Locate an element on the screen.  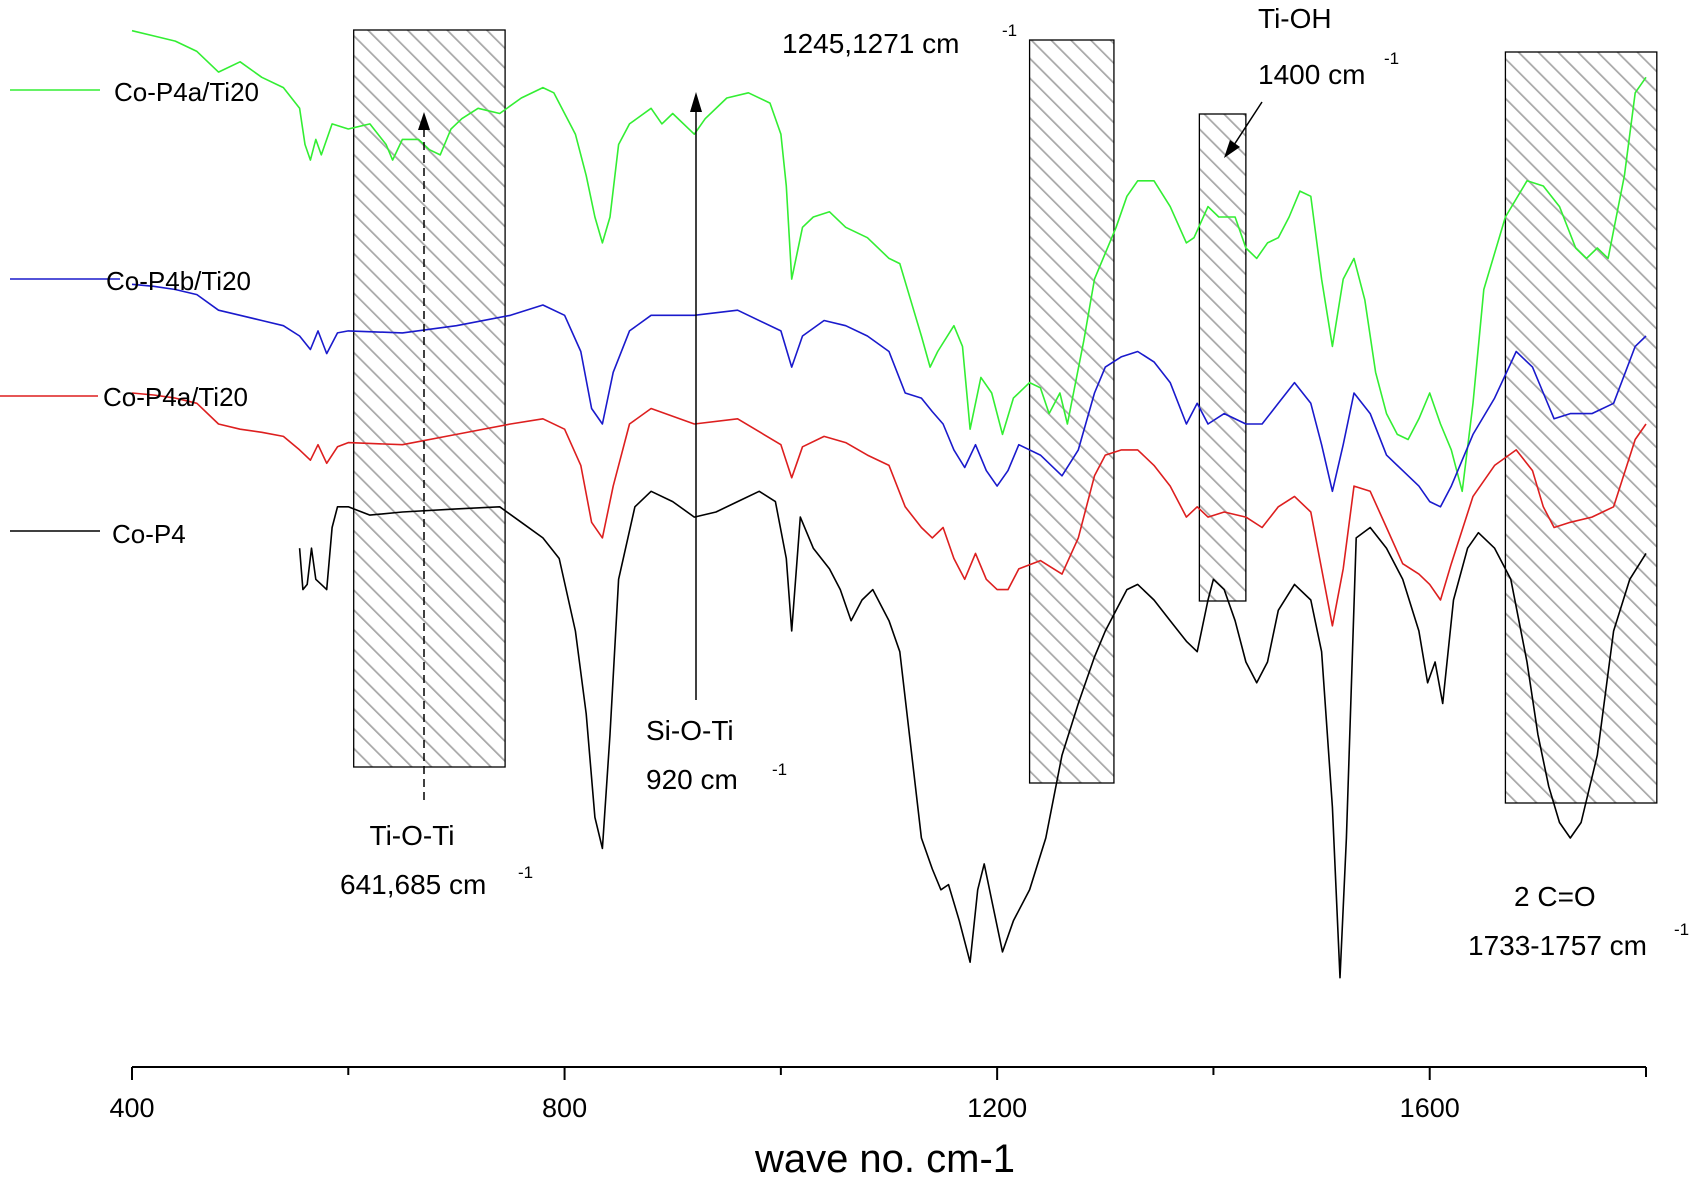
c-o-value: 1733-1757 cm is located at coordinates (1557, 945).